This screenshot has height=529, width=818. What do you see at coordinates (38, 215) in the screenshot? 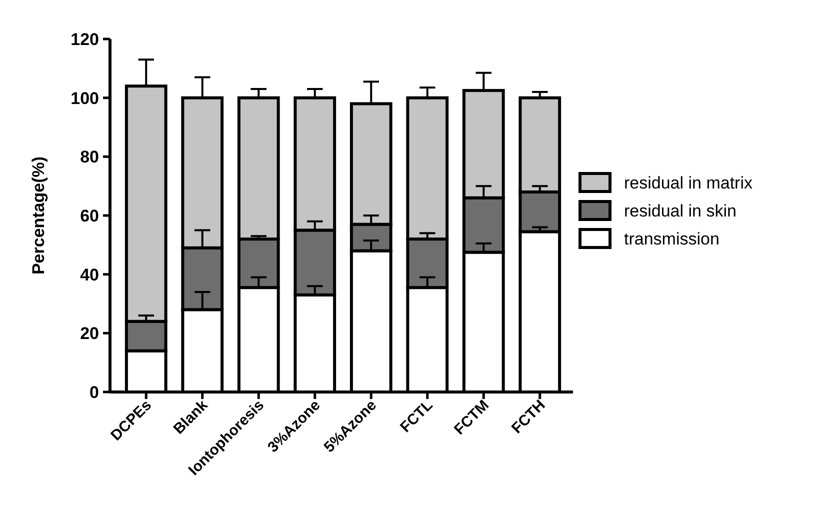
I see `y-axis-title: Percentage(%)` at bounding box center [38, 215].